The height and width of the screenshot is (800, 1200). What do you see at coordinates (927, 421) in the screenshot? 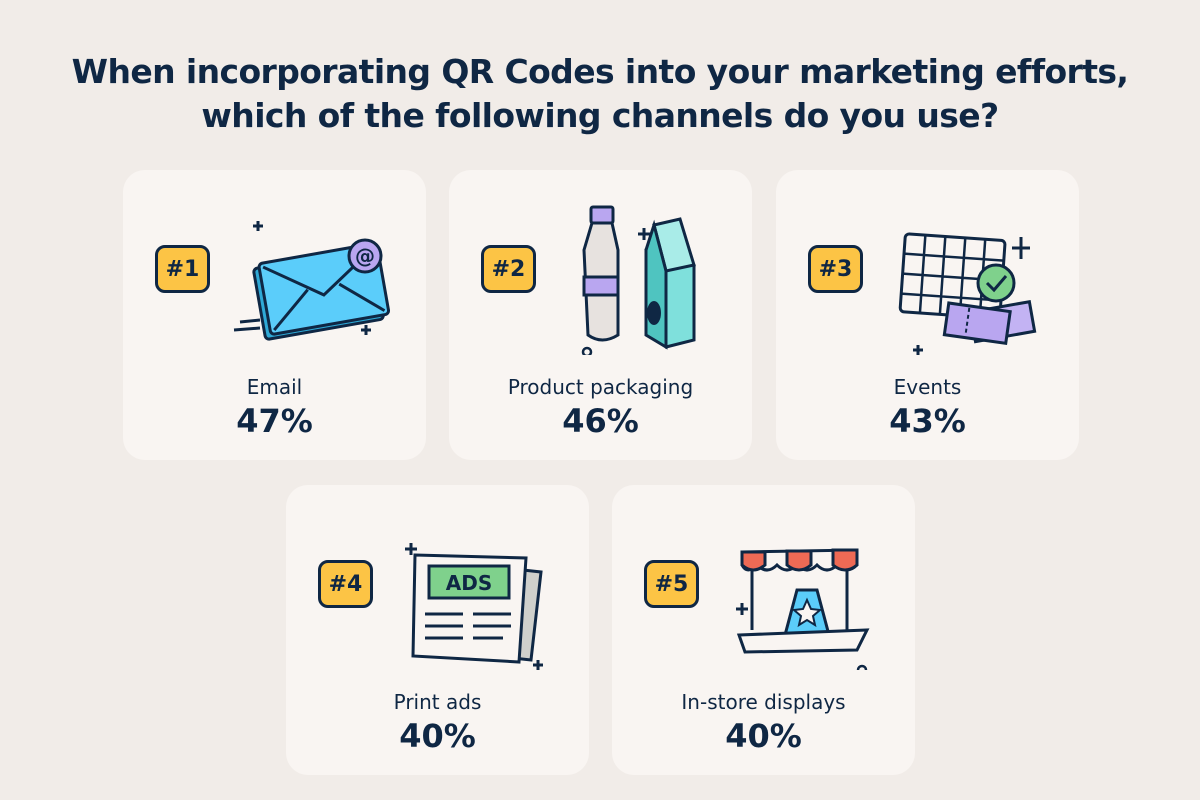
I see `channel-percent: 43%` at bounding box center [927, 421].